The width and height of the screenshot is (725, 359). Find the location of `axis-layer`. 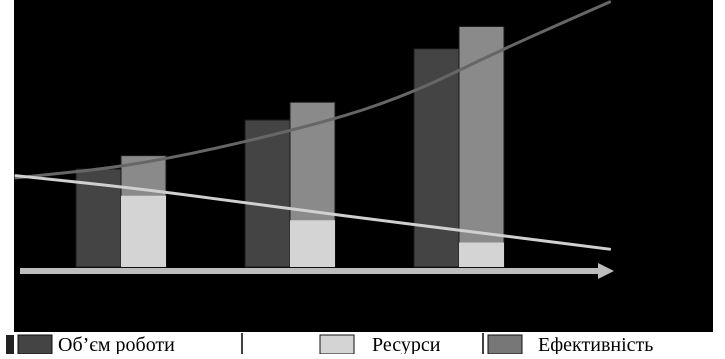

axis-layer is located at coordinates (317, 271).